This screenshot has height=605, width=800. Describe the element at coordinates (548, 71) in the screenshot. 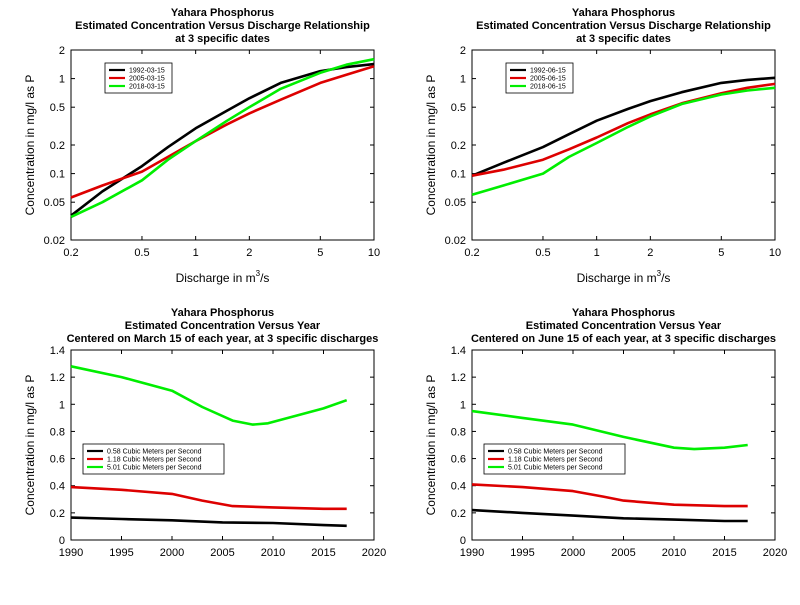

I see `legend-entry: 1992-06-15` at that location.